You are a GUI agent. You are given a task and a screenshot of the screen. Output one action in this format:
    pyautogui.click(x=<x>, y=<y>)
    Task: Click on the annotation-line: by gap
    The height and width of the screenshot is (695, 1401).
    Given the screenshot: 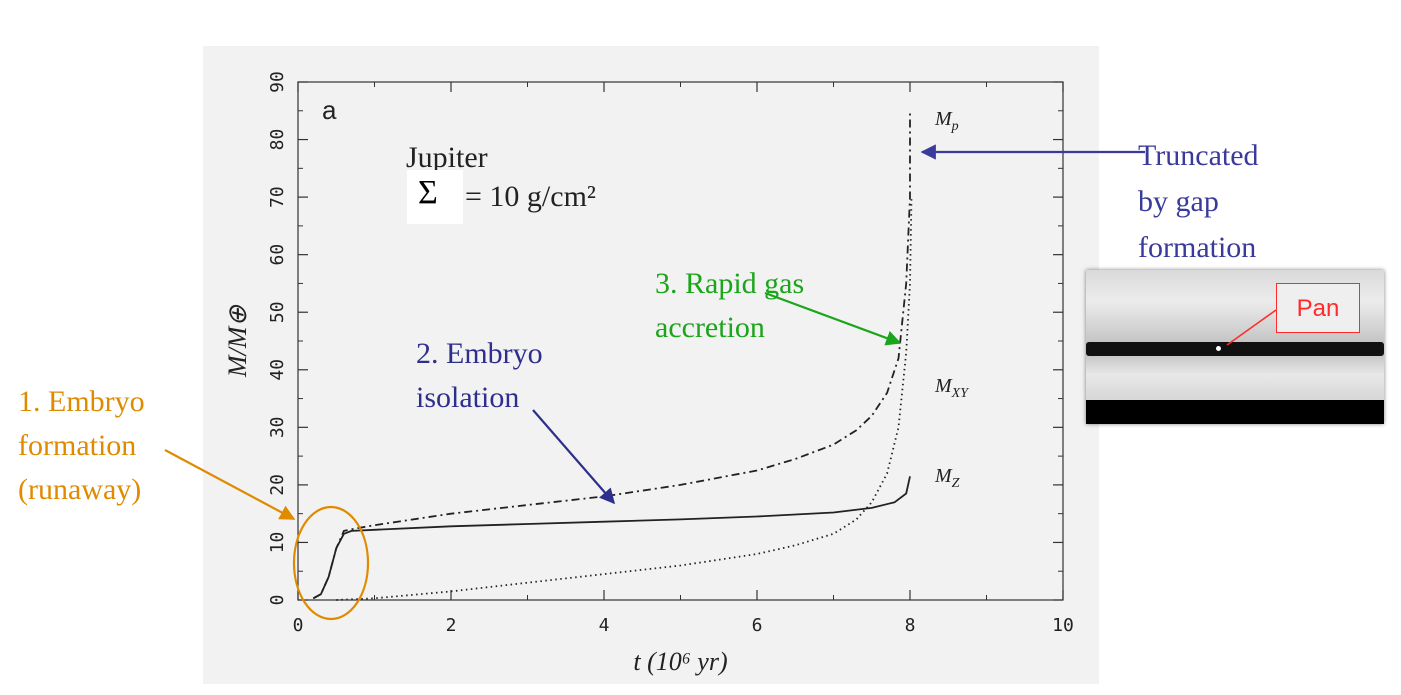 What is the action you would take?
    pyautogui.click(x=1178, y=201)
    